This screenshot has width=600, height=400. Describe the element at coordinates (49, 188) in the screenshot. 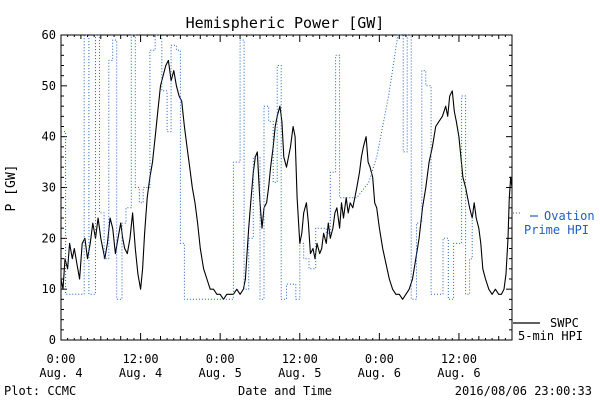

I see `y-tick-label: 30` at that location.